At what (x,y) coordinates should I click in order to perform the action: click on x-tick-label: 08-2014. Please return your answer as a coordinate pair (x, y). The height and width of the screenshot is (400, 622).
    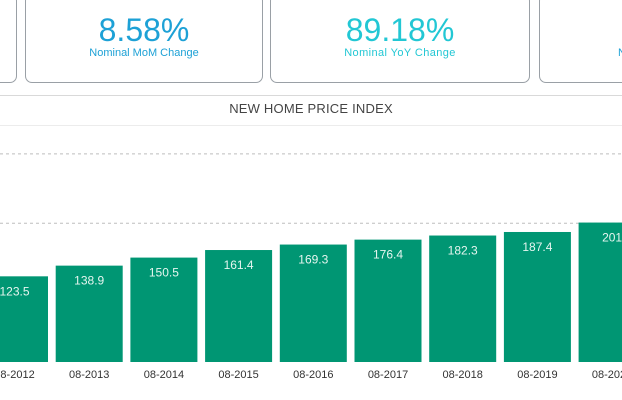
    Looking at the image, I should click on (164, 375).